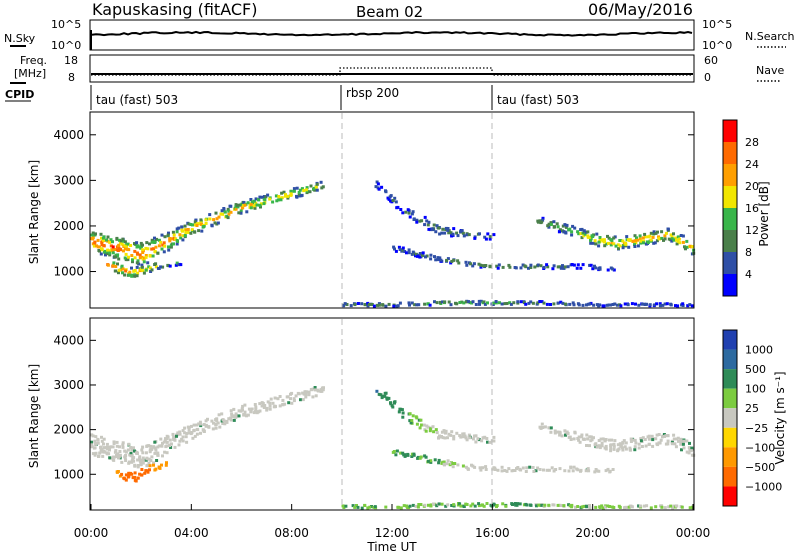 This screenshot has width=800, height=554. Describe the element at coordinates (752, 230) in the screenshot. I see `power-colorbar-tick: 12` at that location.